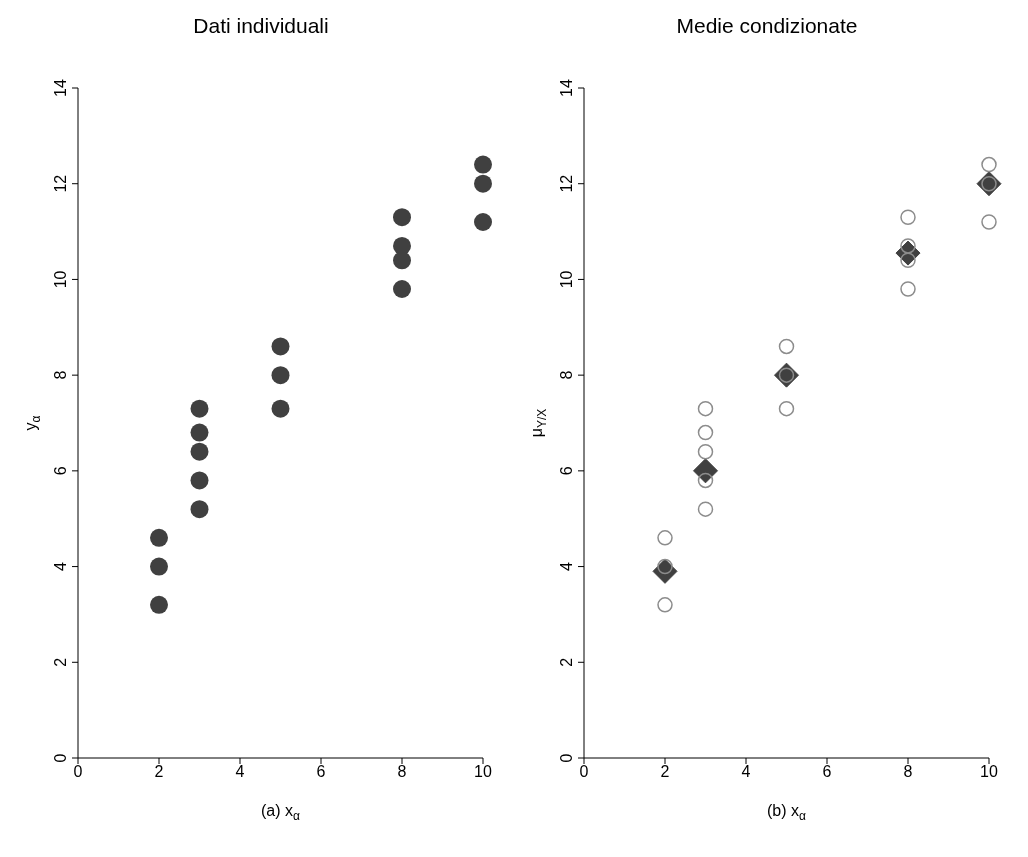 The width and height of the screenshot is (1028, 857). What do you see at coordinates (281, 812) in the screenshot?
I see `x-axis-title: (a) x$_{α}$` at bounding box center [281, 812].